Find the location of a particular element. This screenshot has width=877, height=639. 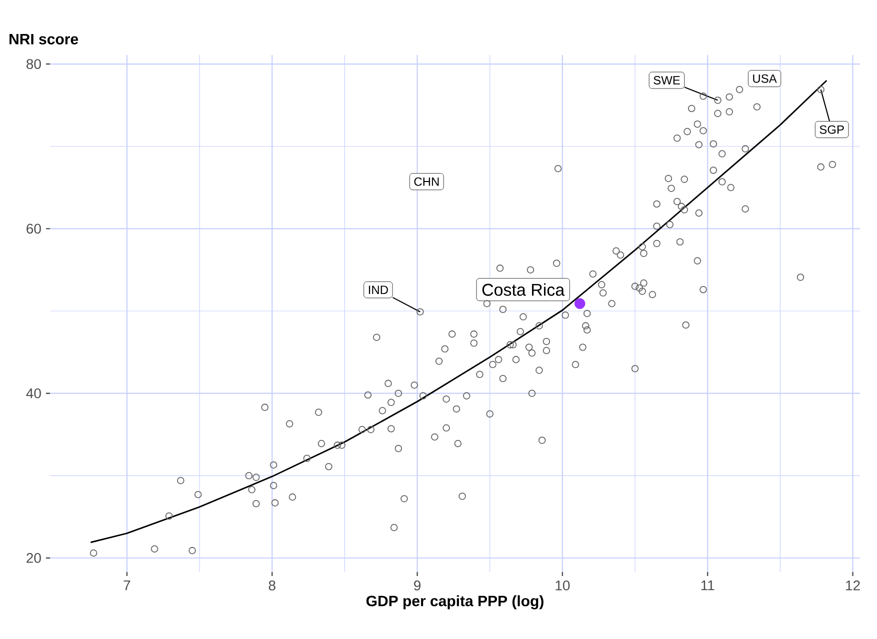

annotation: IND is located at coordinates (378, 290).